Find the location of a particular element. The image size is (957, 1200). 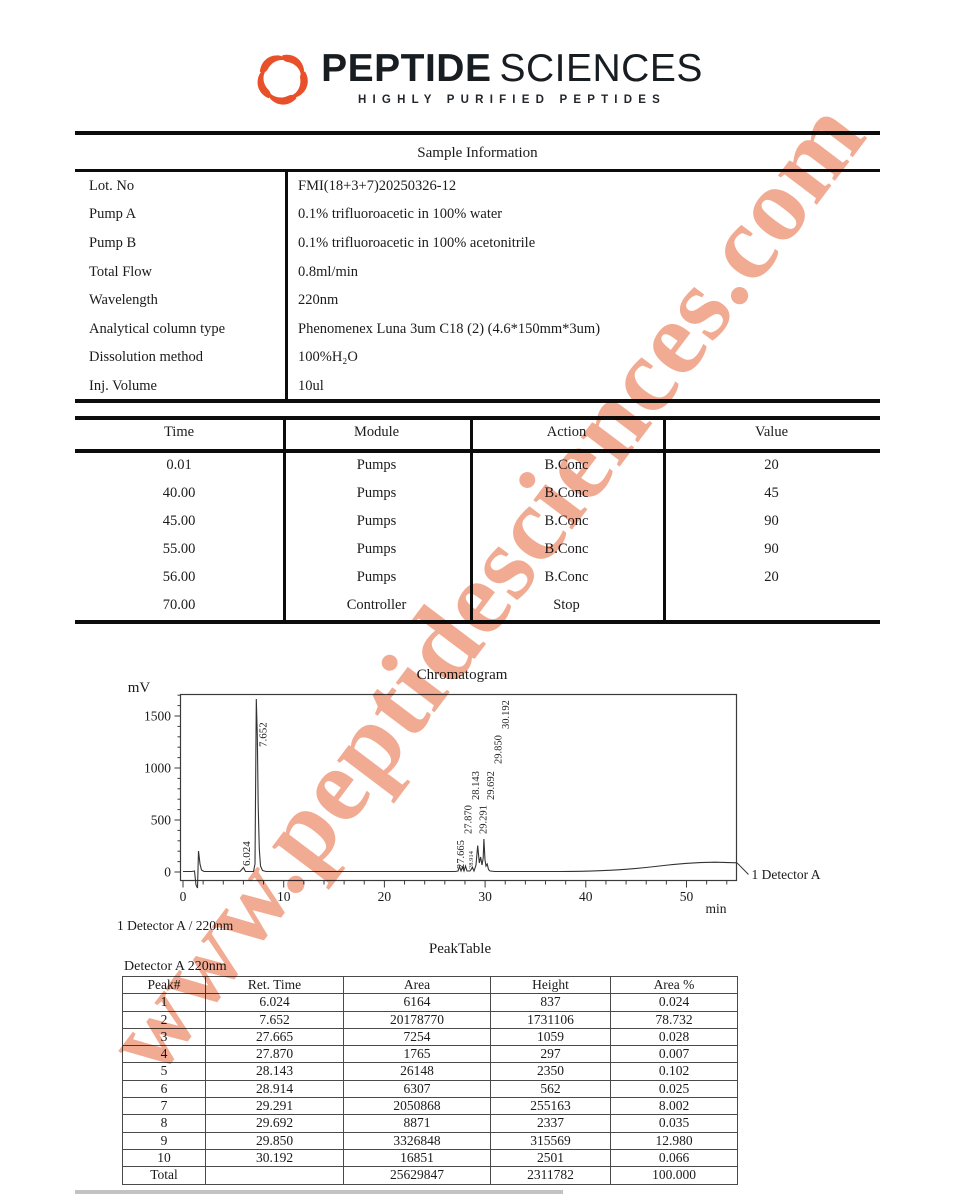

sample-info-label: Wavelength is located at coordinates (123, 300).